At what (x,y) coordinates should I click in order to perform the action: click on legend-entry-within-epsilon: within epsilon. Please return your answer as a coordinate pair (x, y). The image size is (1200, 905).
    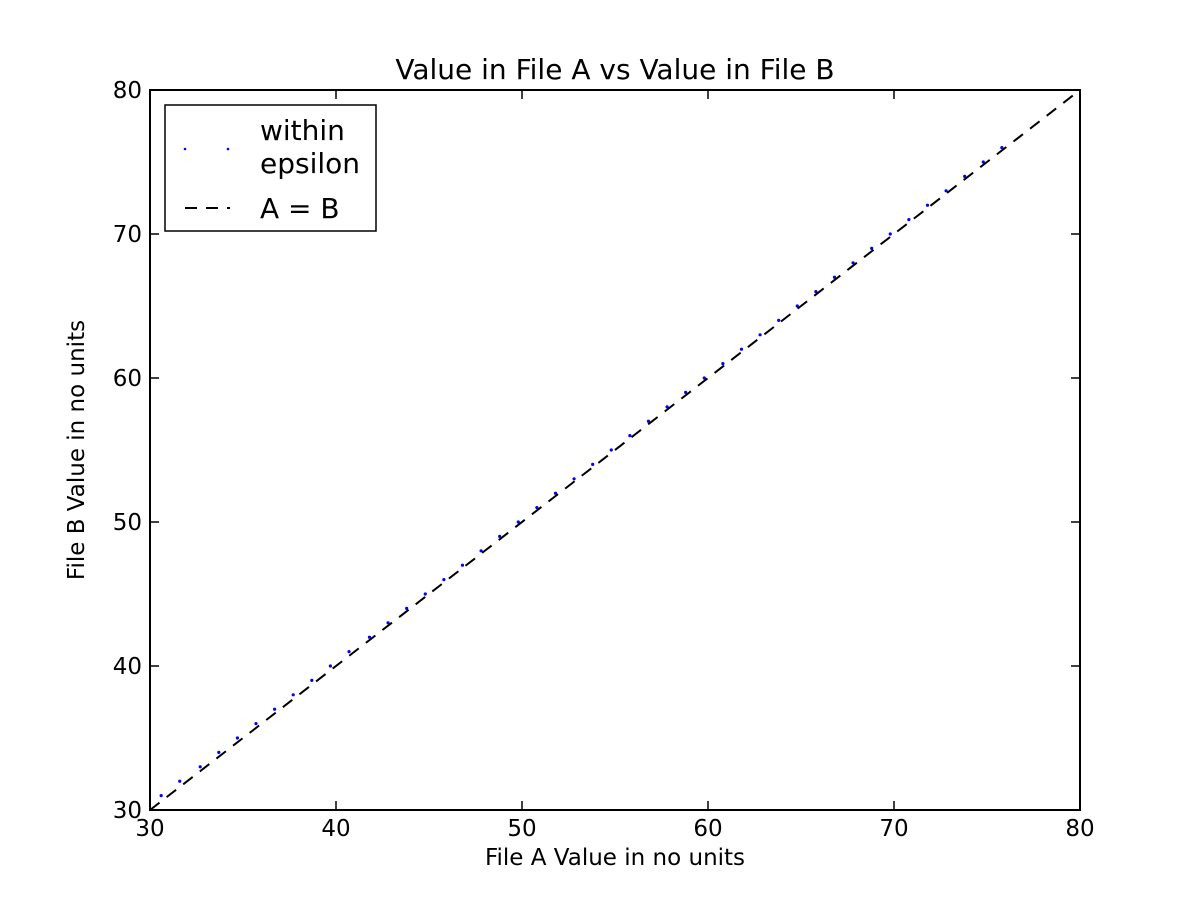
    Looking at the image, I should click on (271, 147).